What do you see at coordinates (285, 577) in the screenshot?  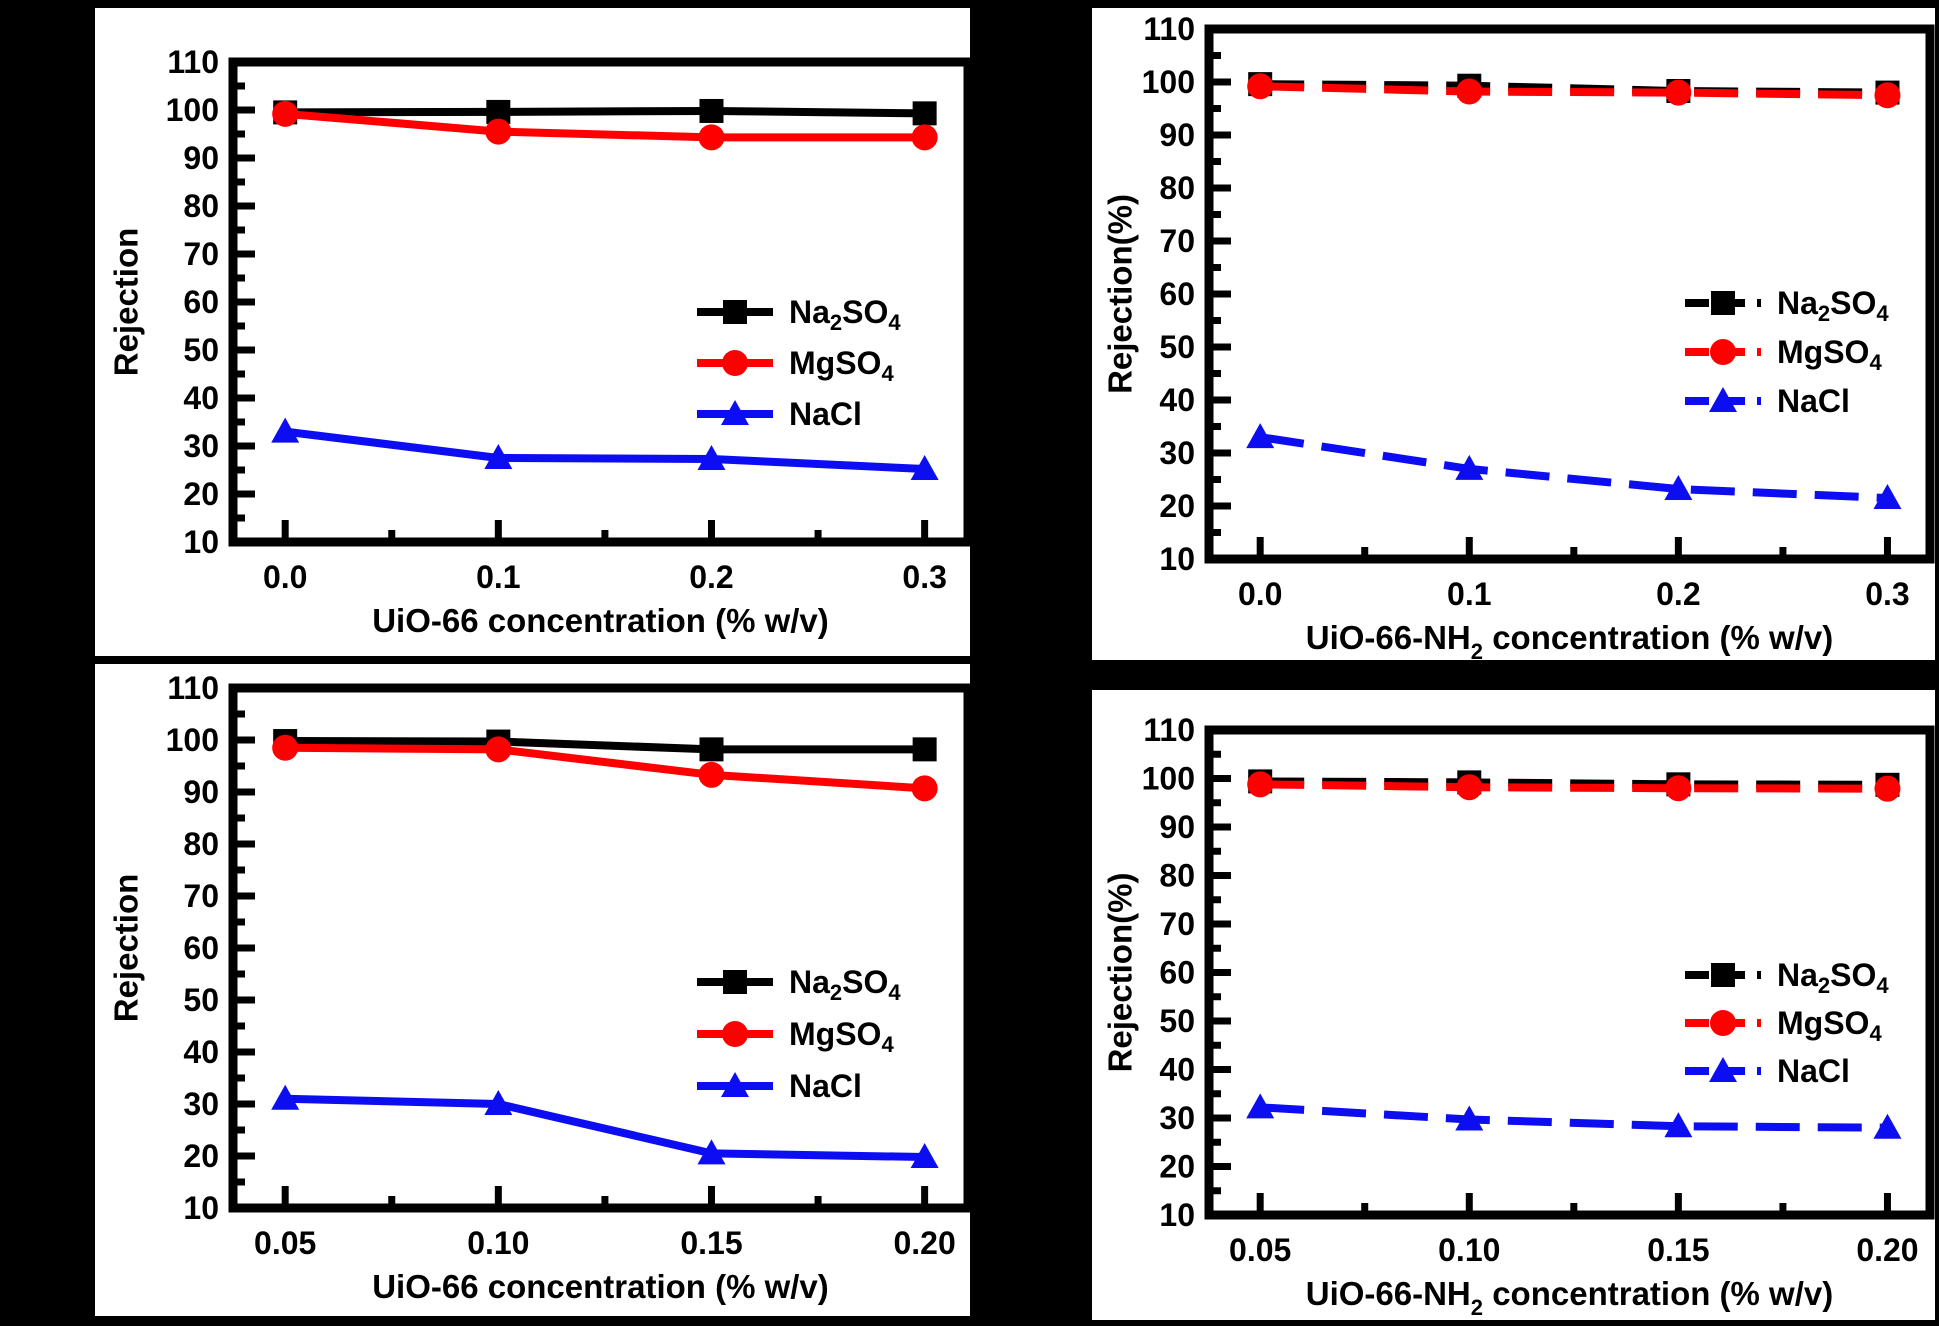 I see `x-tick-label: 0.0` at bounding box center [285, 577].